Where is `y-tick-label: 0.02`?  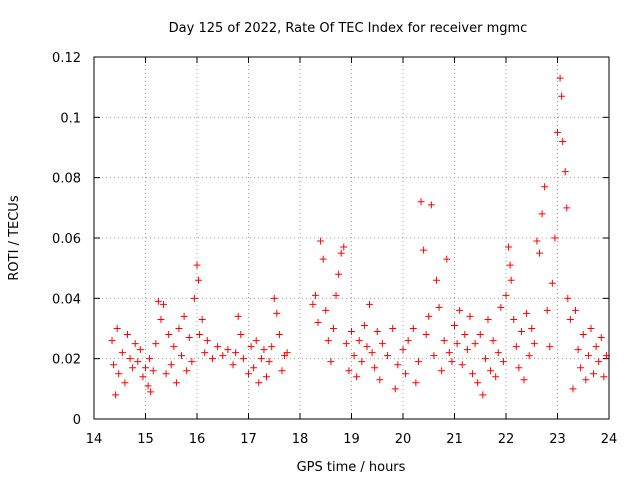 y-tick-label: 0.02 is located at coordinates (66, 360).